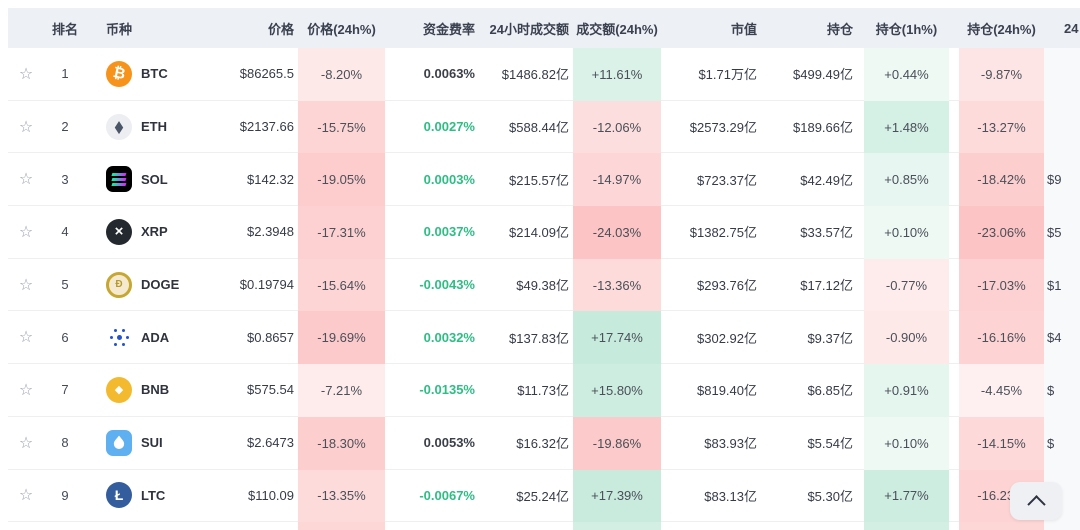  What do you see at coordinates (617, 74) in the screenshot?
I see `cell-vol_chg: +11.61%` at bounding box center [617, 74].